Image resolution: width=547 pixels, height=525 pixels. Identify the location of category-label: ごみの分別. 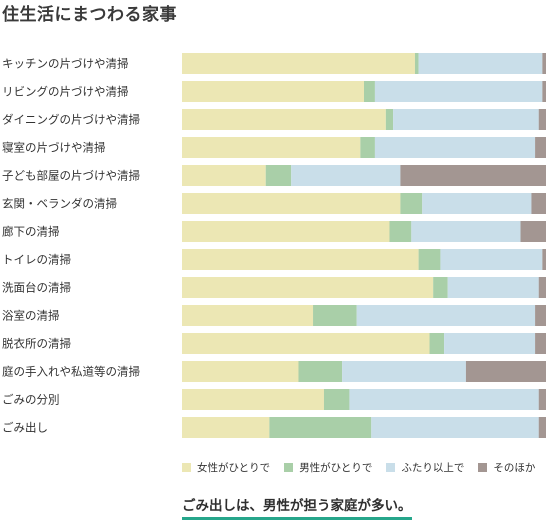
(31, 400).